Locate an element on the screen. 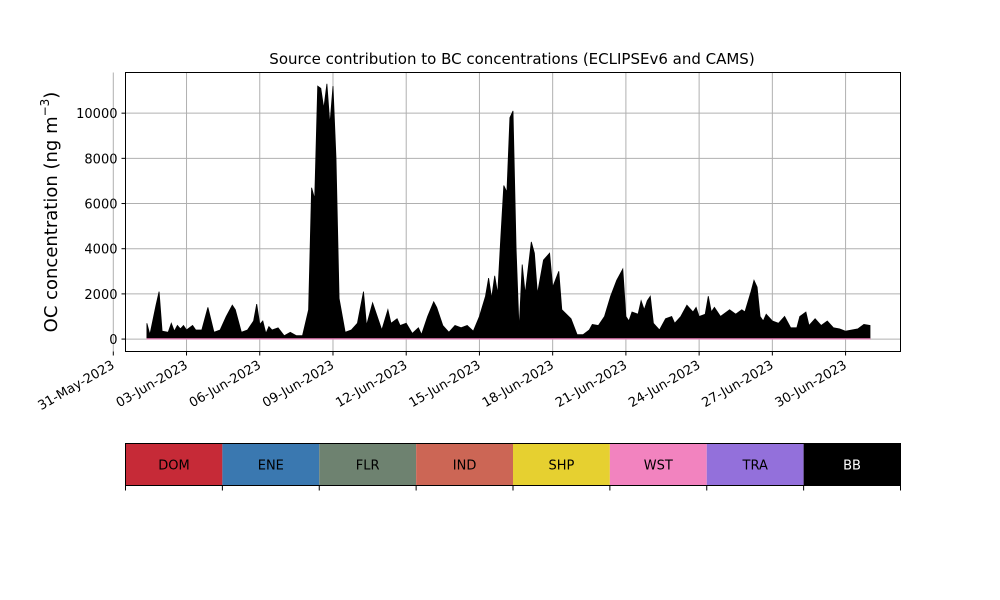  series-area-wst is located at coordinates (508, 339).